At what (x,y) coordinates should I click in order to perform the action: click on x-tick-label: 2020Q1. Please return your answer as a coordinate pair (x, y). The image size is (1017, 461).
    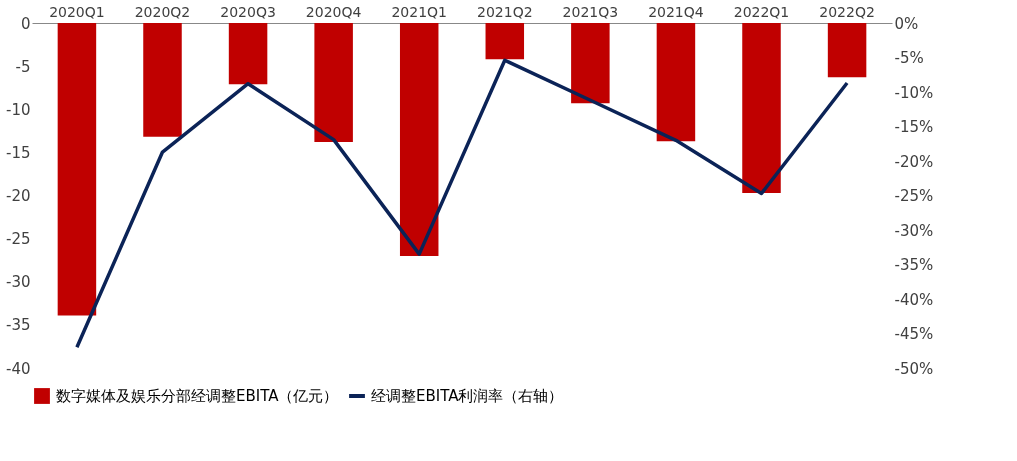
    Looking at the image, I should click on (77, 11).